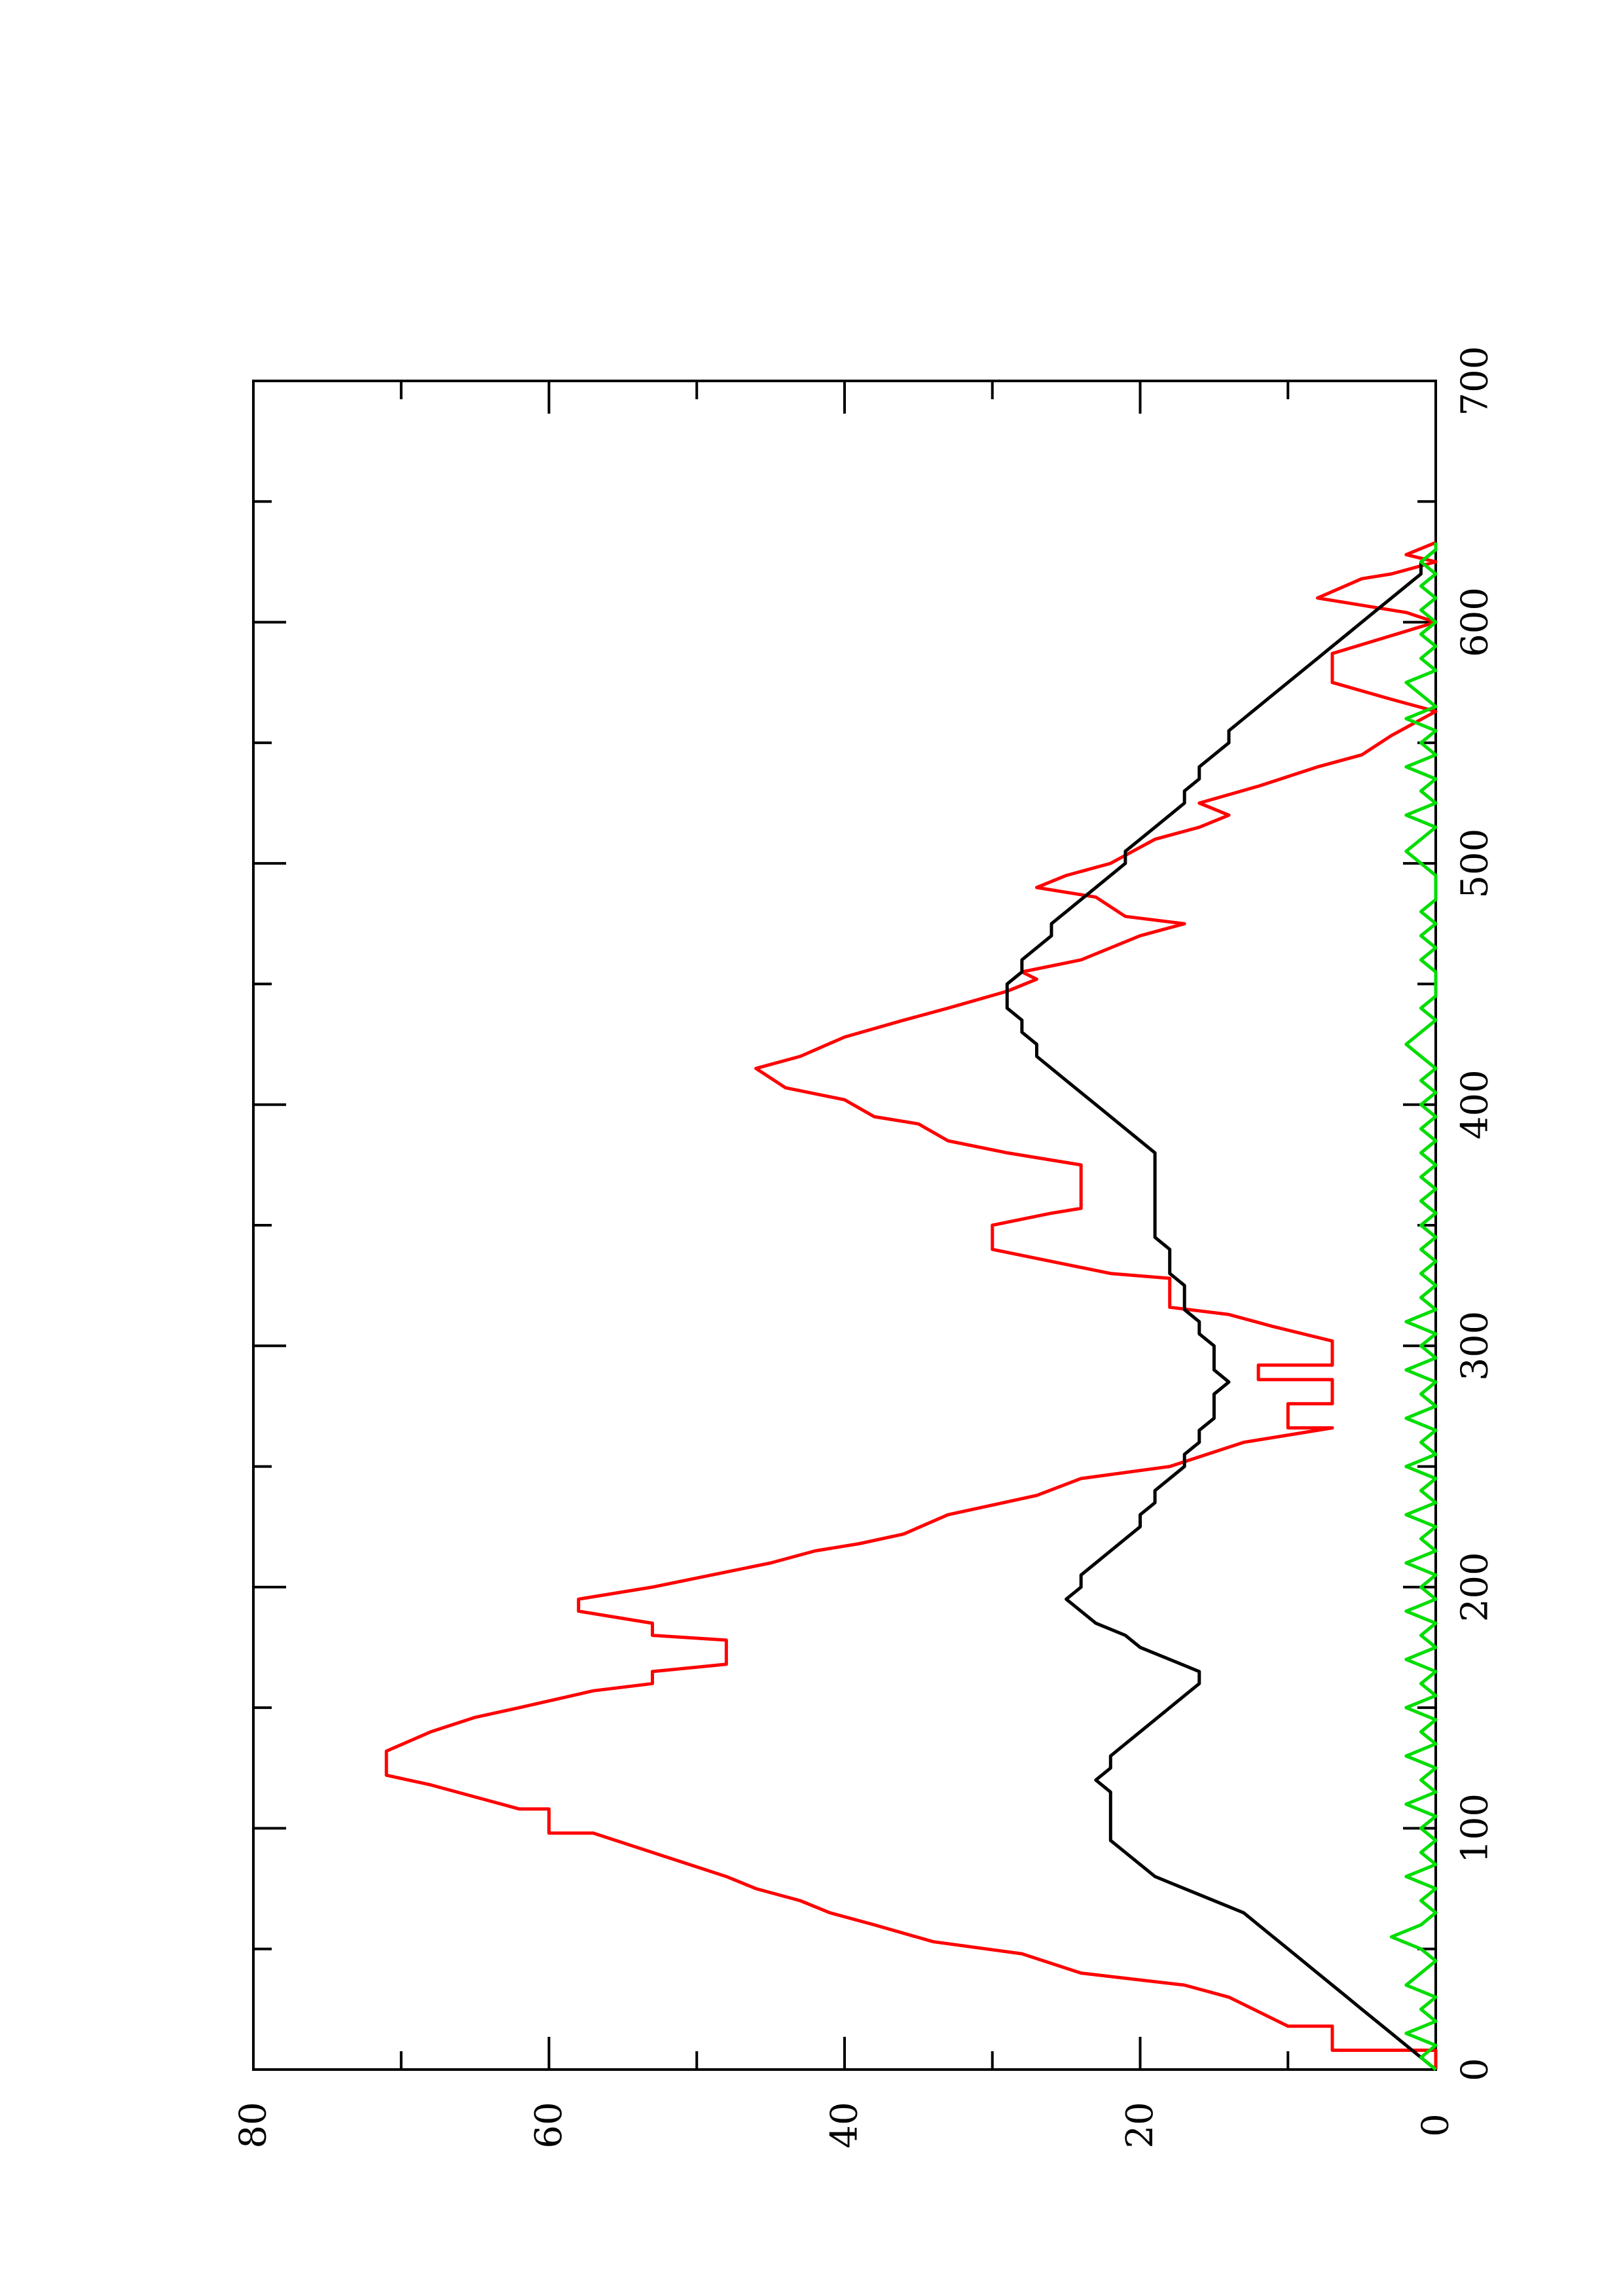  Describe the element at coordinates (845, 2125) in the screenshot. I see `y-tick-label: 40` at that location.